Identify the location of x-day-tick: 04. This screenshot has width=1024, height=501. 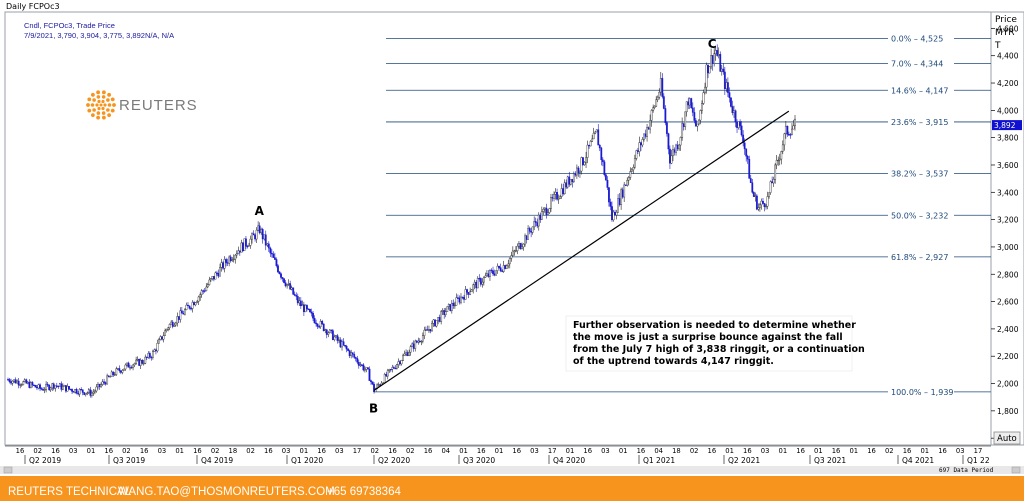
(445, 451).